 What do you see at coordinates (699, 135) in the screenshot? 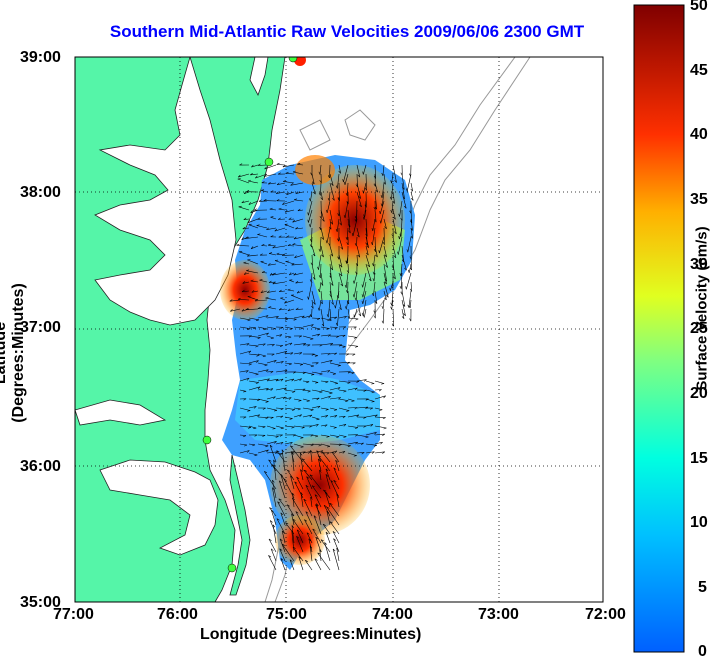
I see `cb-tick-40: 40` at bounding box center [699, 135].